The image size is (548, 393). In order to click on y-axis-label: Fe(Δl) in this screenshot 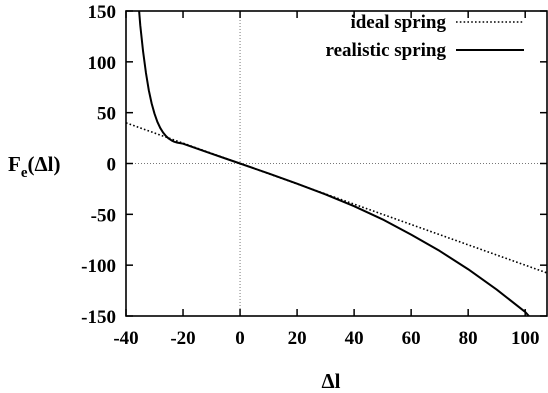, I will do `click(34, 166)`.